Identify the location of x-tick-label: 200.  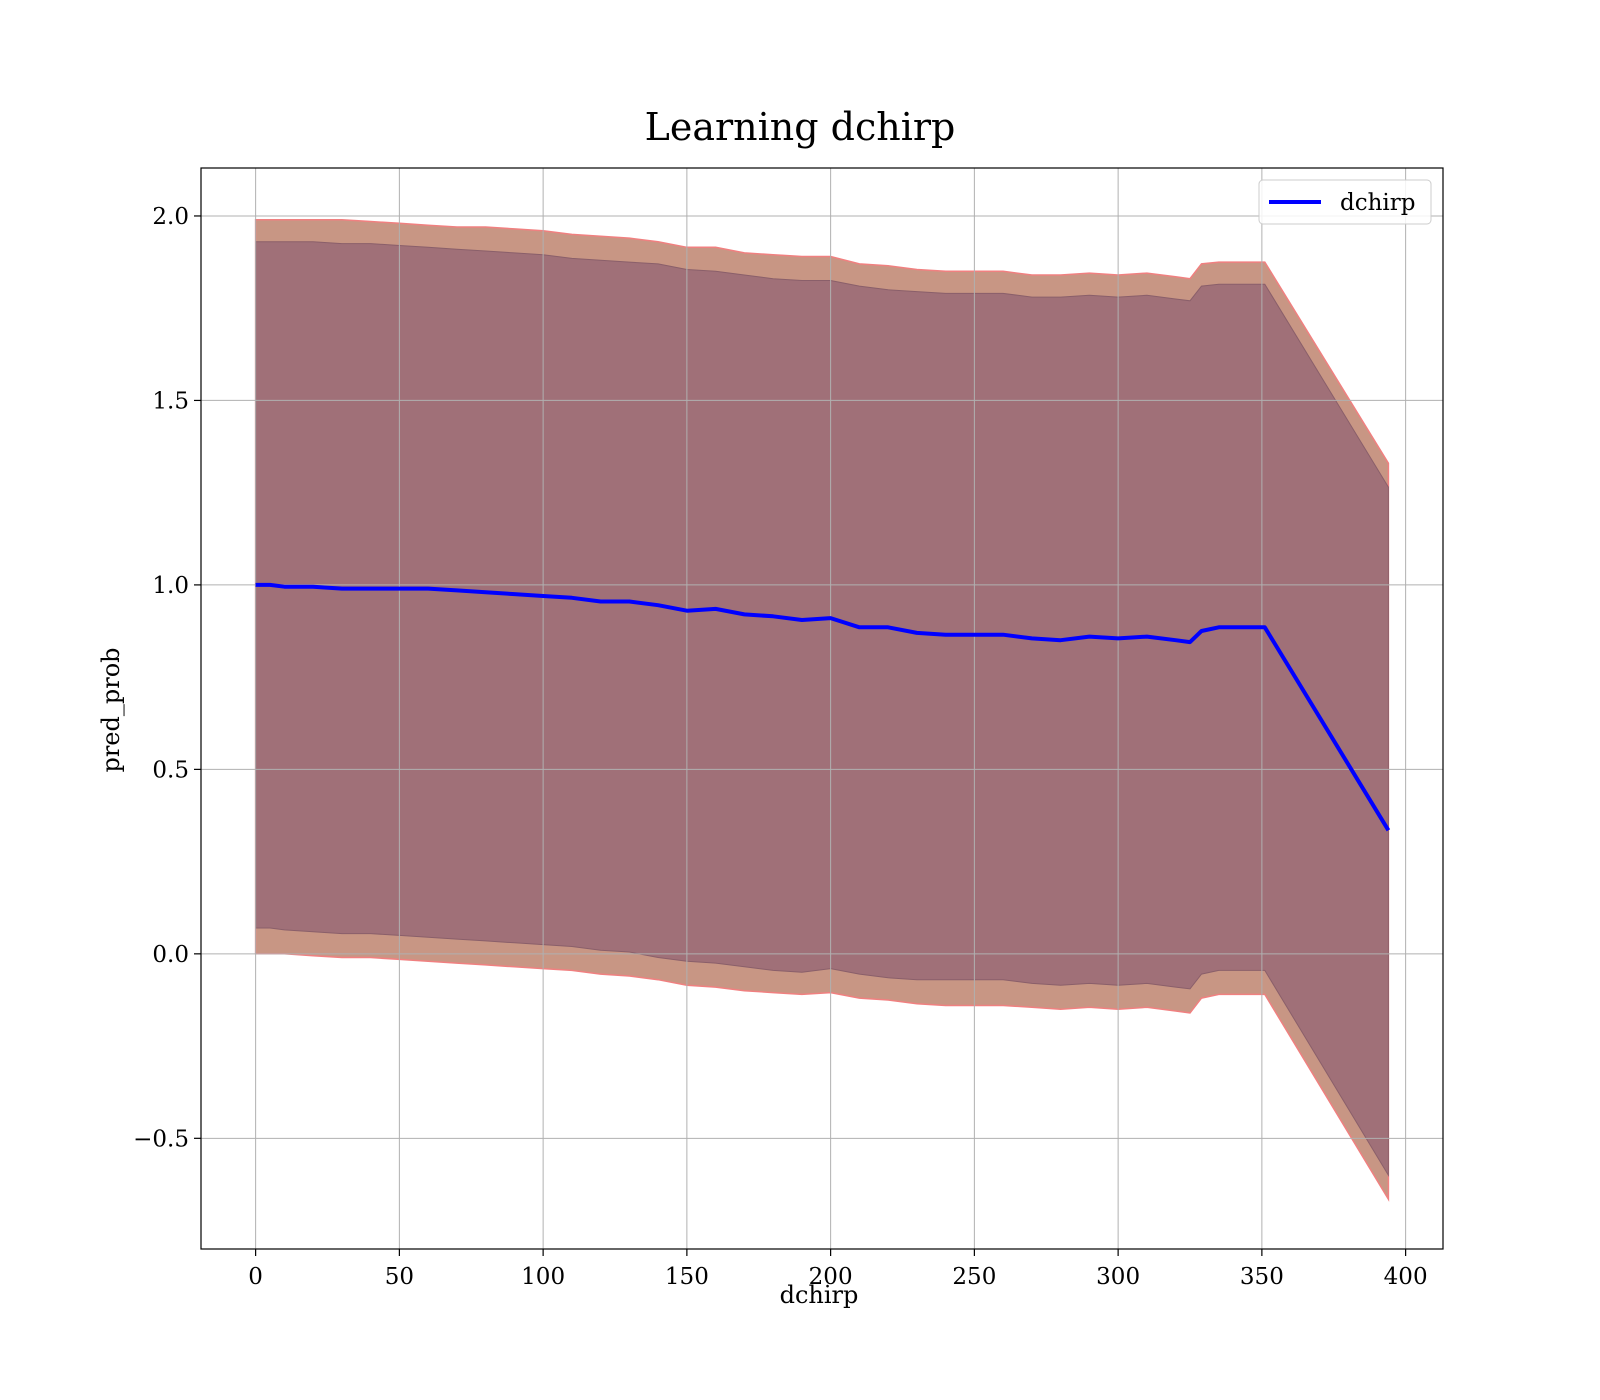
(831, 1277).